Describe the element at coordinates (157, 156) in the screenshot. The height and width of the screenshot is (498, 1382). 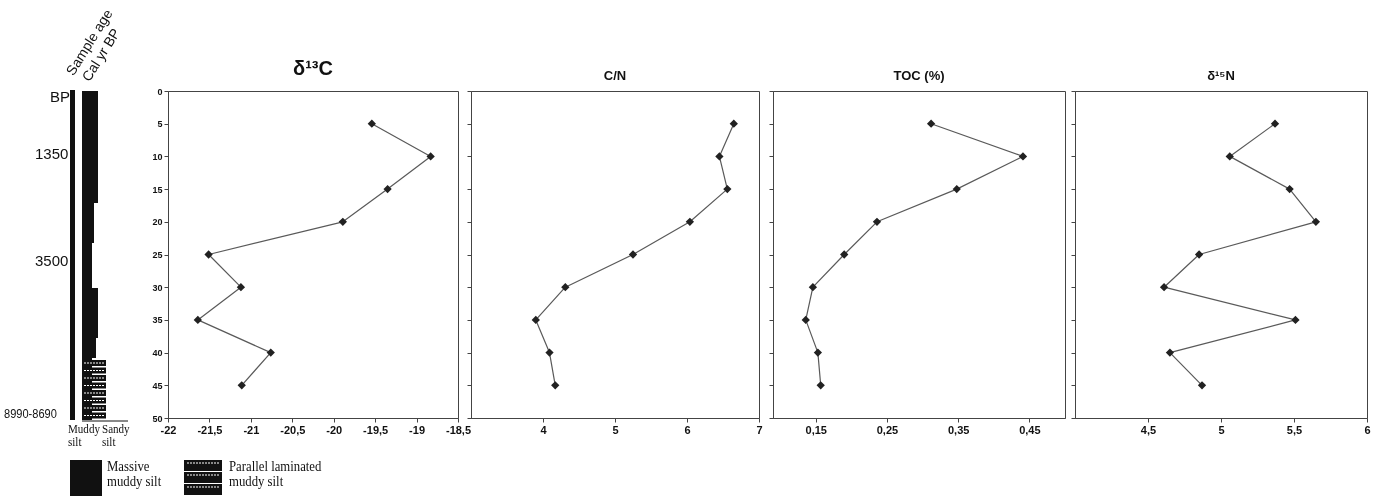
I see `y-tick-label: 10` at that location.